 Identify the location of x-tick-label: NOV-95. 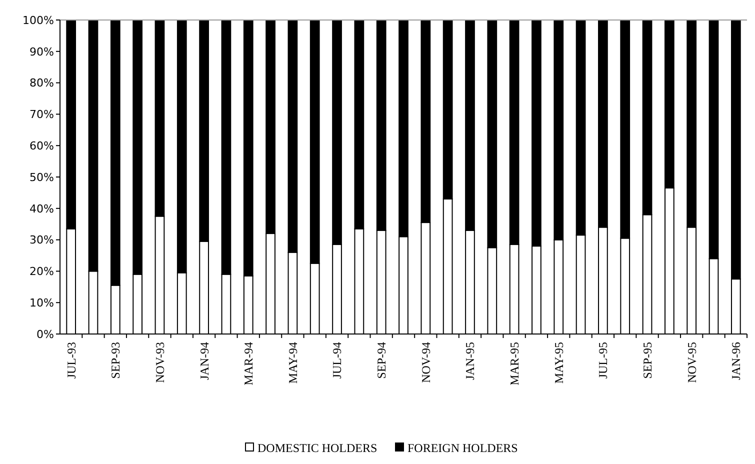
(691, 362).